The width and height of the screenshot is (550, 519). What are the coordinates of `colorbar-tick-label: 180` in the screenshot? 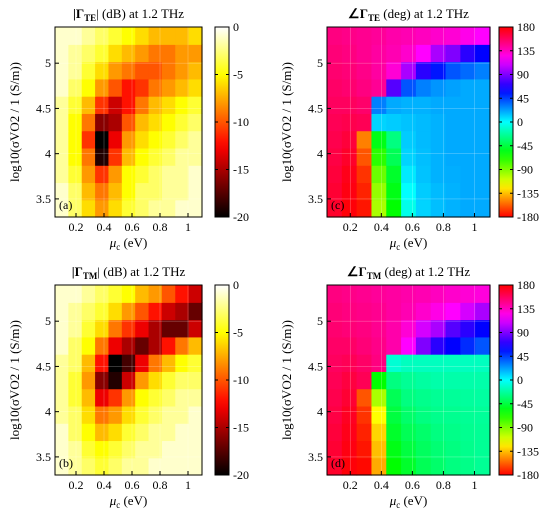 It's located at (526, 27).